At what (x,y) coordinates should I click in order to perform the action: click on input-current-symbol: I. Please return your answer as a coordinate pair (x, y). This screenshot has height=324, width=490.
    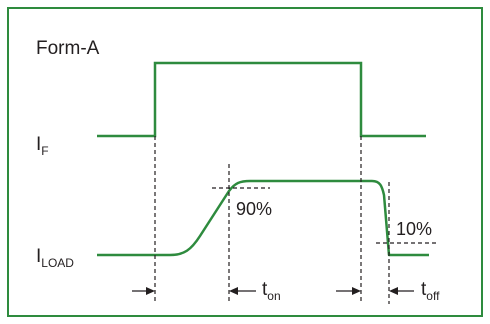
    Looking at the image, I should click on (38, 144).